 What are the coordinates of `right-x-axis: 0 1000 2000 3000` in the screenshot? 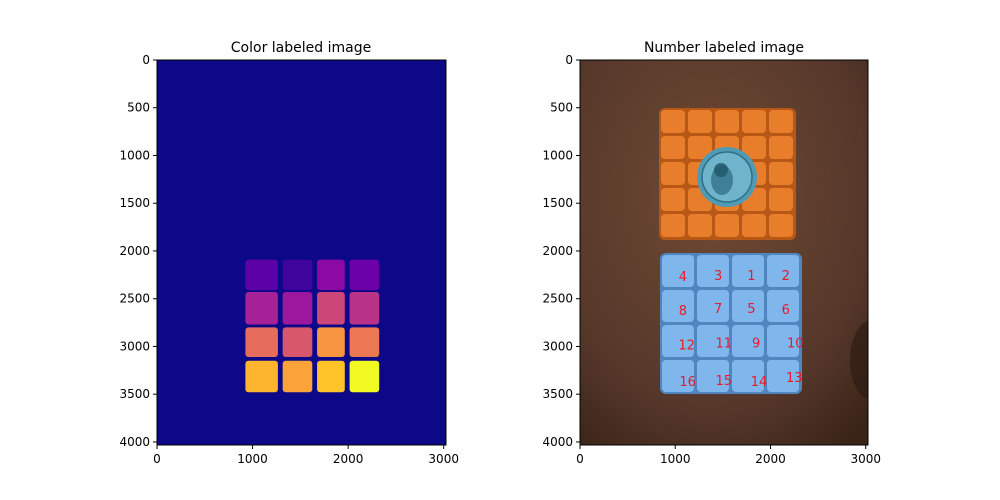 It's located at (728, 455).